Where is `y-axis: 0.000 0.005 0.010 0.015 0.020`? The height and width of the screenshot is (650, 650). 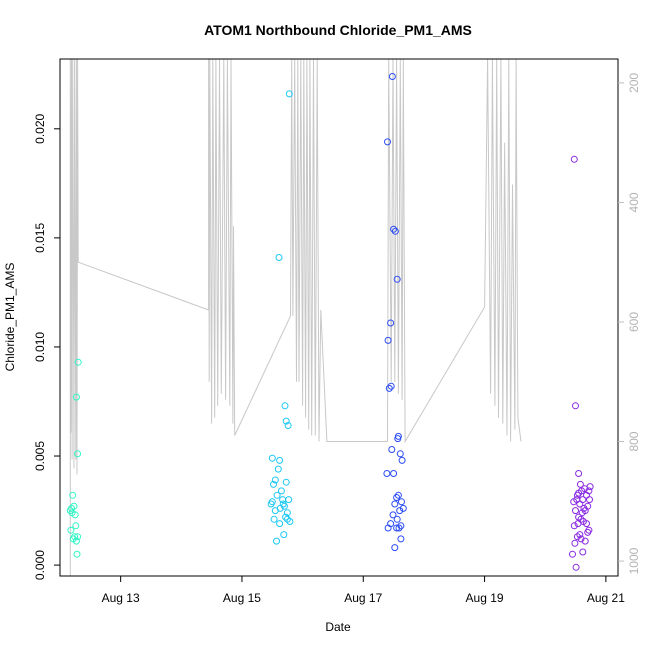 y-axis: 0.000 0.005 0.010 0.015 0.020 is located at coordinates (46, 346).